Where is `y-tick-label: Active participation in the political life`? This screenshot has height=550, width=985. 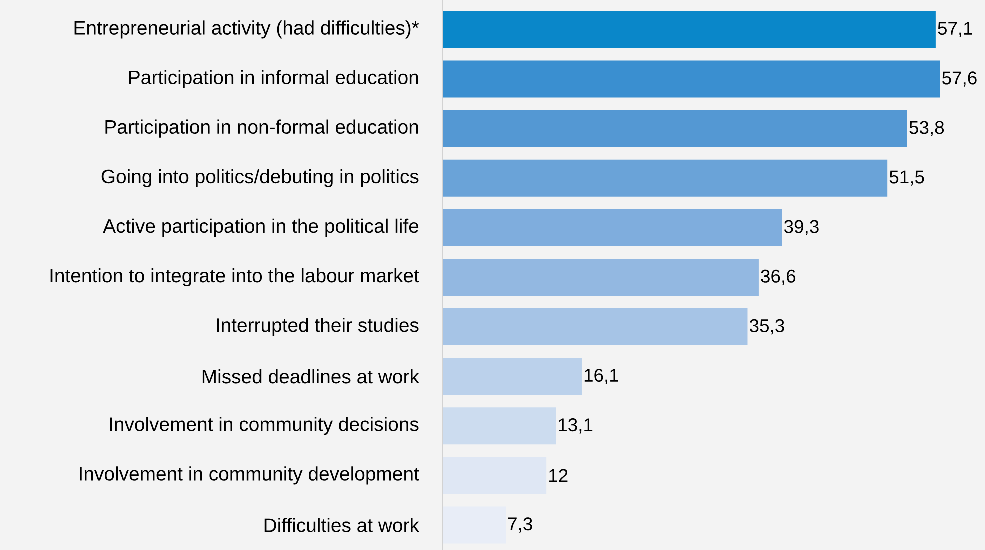
y-tick-label: Active participation in the political life is located at coordinates (261, 227).